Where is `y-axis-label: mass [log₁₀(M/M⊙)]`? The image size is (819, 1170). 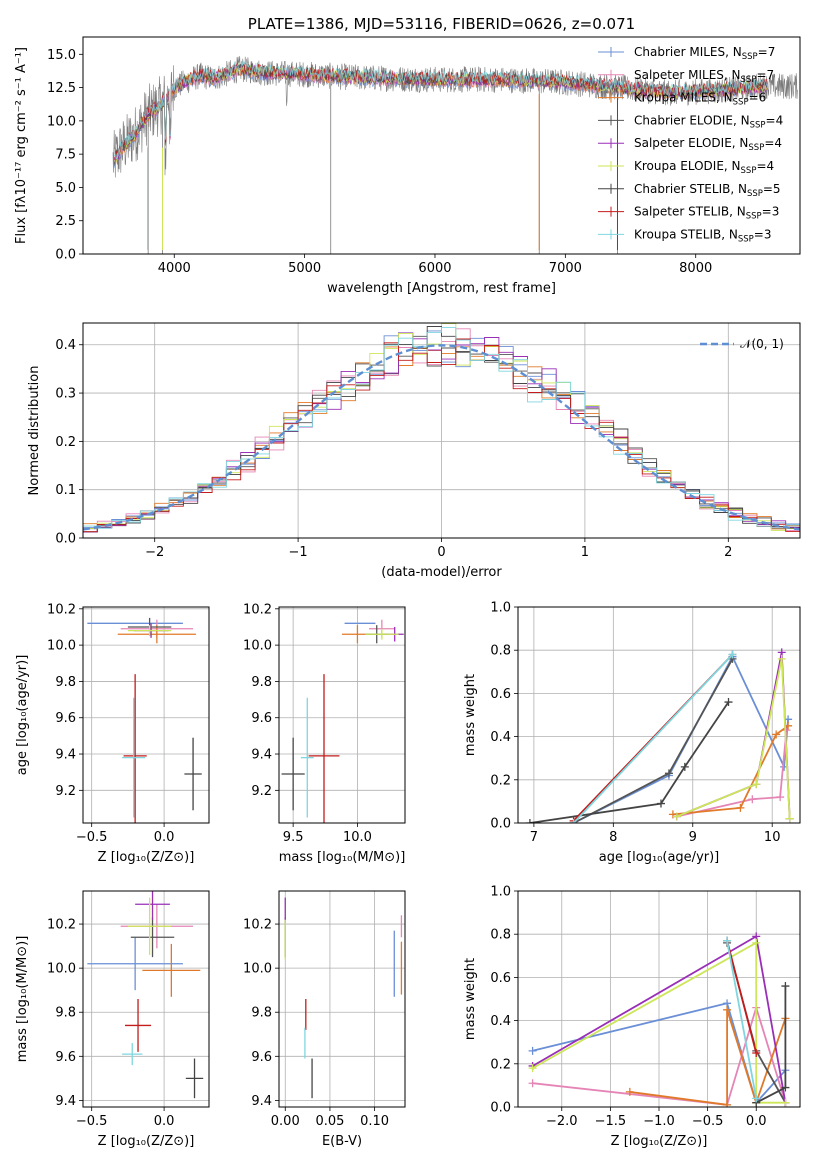
y-axis-label: mass [log₁₀(M/M⊙)] is located at coordinates (22, 999).